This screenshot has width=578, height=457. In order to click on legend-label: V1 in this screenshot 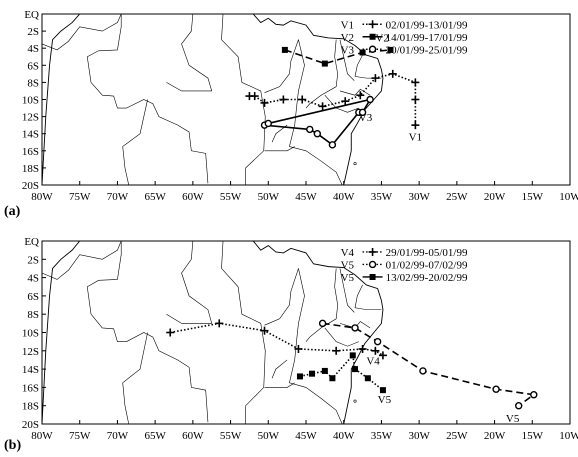, I will do `click(347, 25)`.